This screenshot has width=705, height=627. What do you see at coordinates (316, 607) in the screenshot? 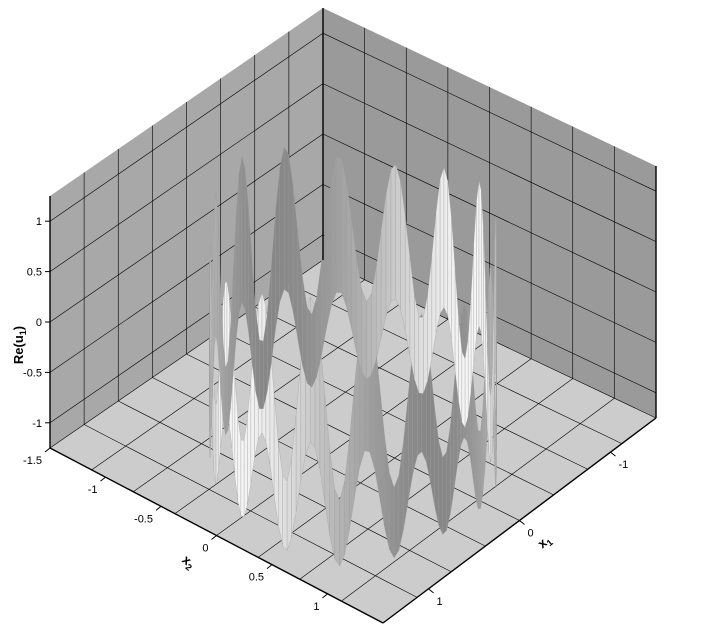
I see `x2-tick-label: 1` at bounding box center [316, 607].